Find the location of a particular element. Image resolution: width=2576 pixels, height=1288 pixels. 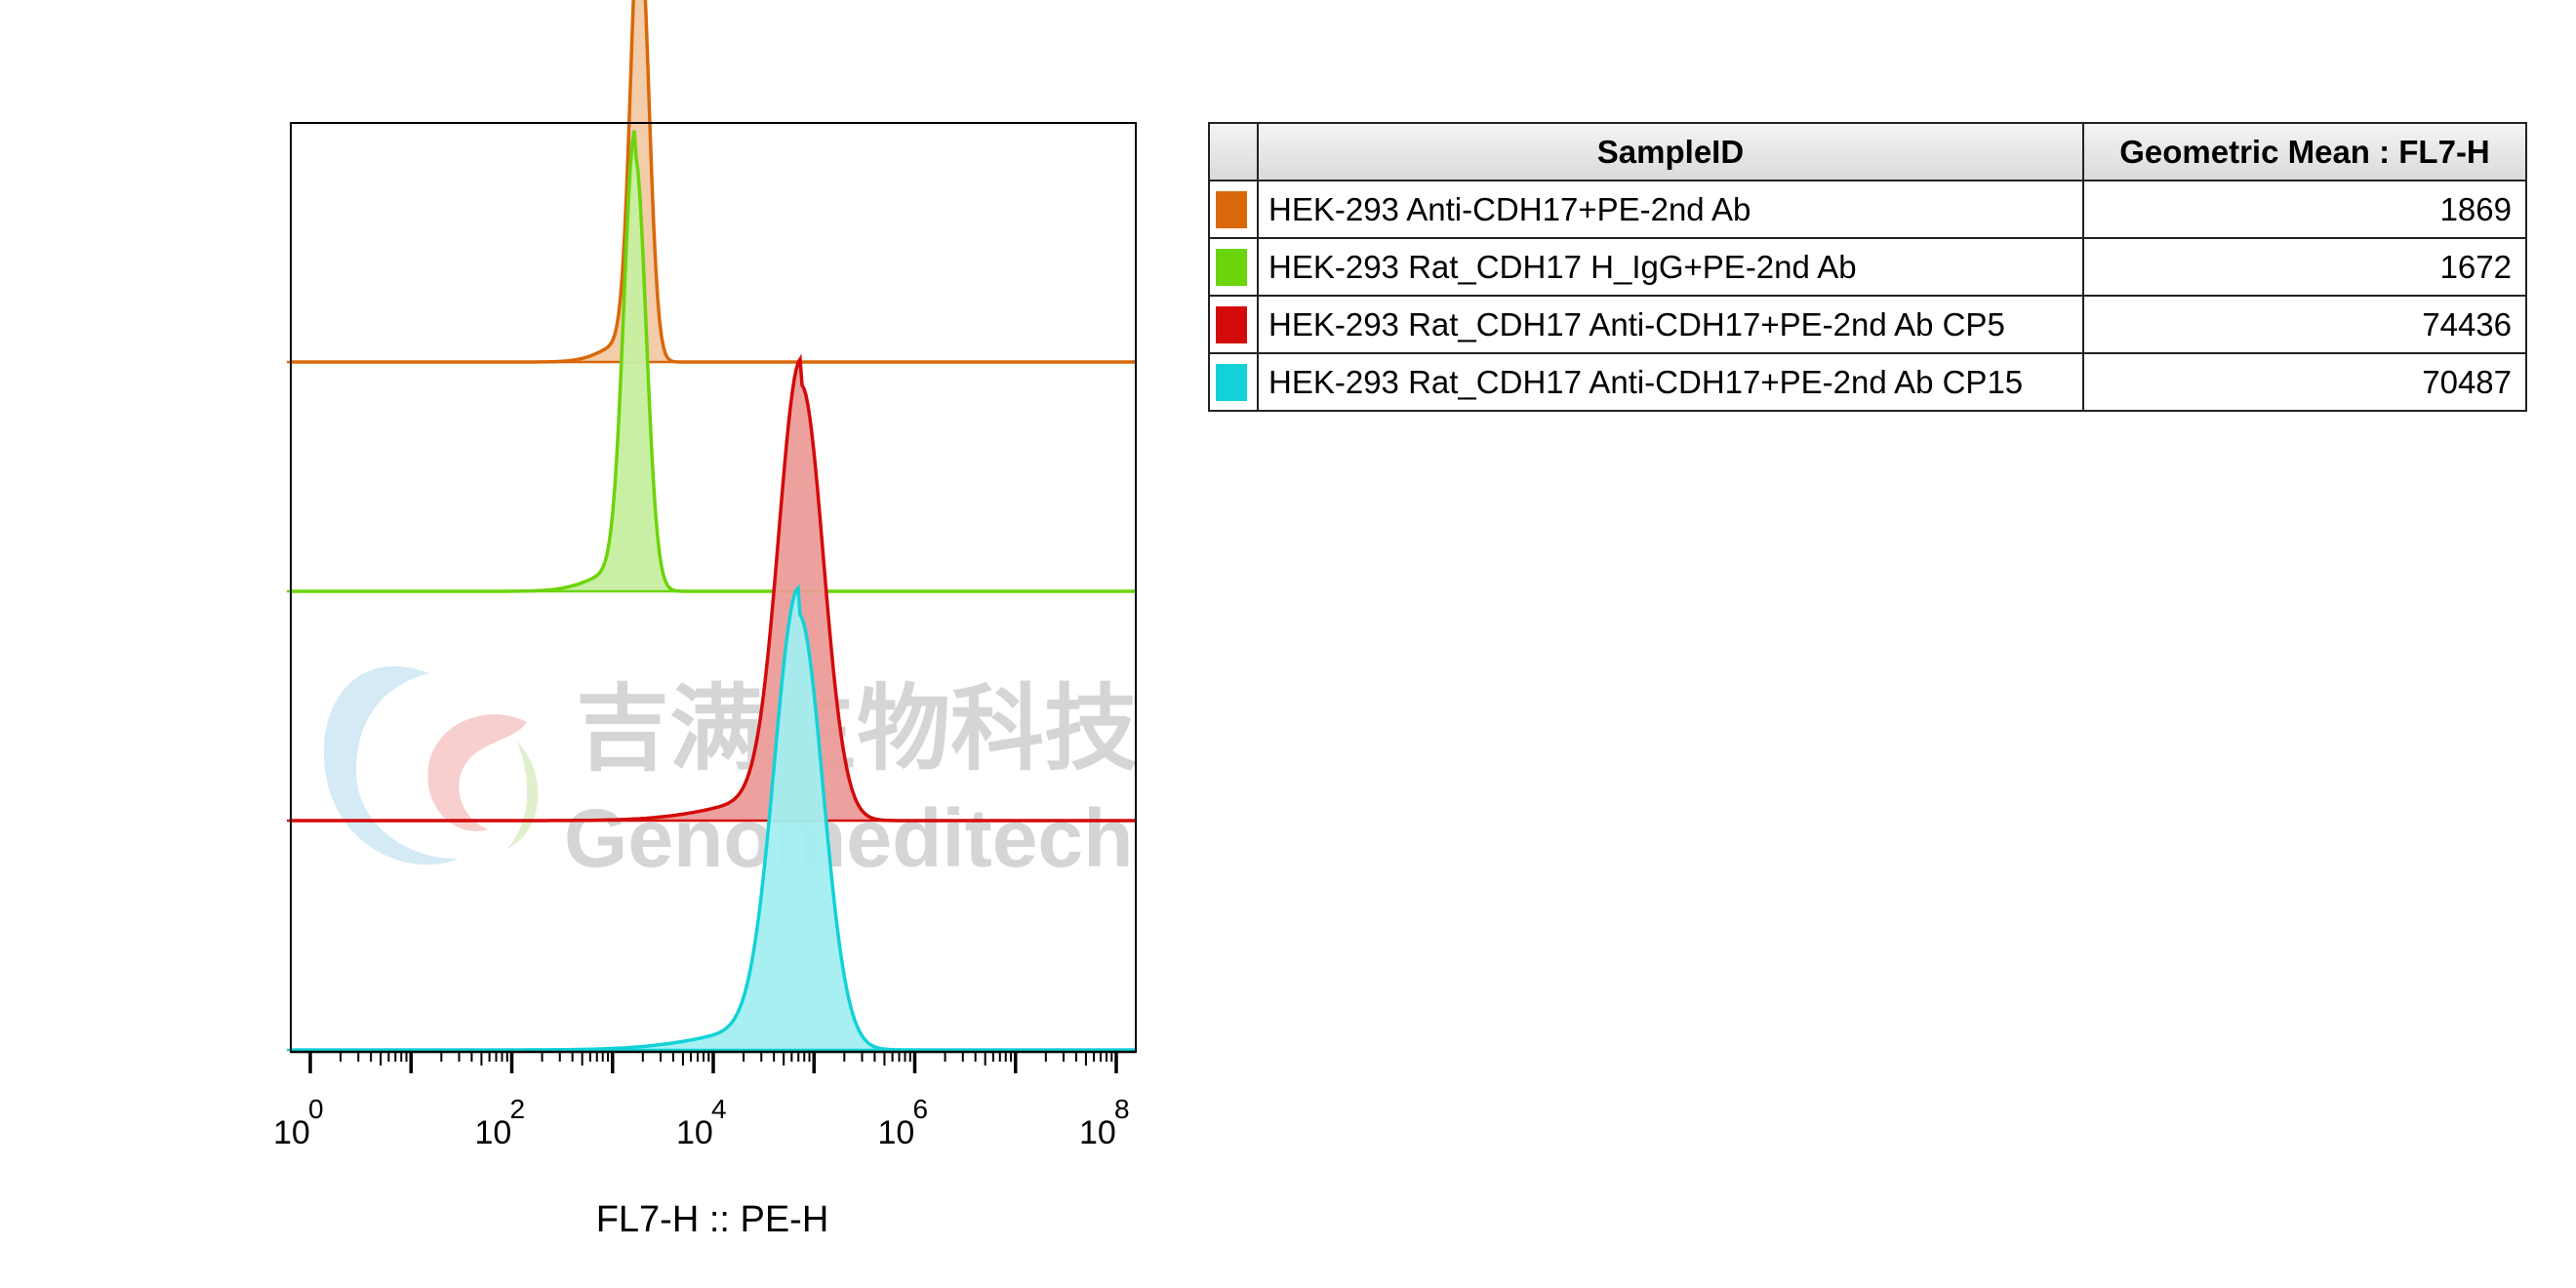

watermark-logo is located at coordinates (431, 765).